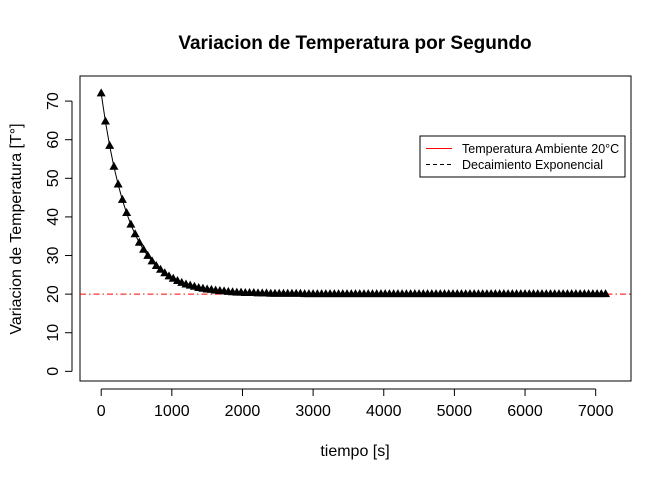 The height and width of the screenshot is (480, 672). What do you see at coordinates (596, 411) in the screenshot?
I see `x-tick-label: 7000` at bounding box center [596, 411].